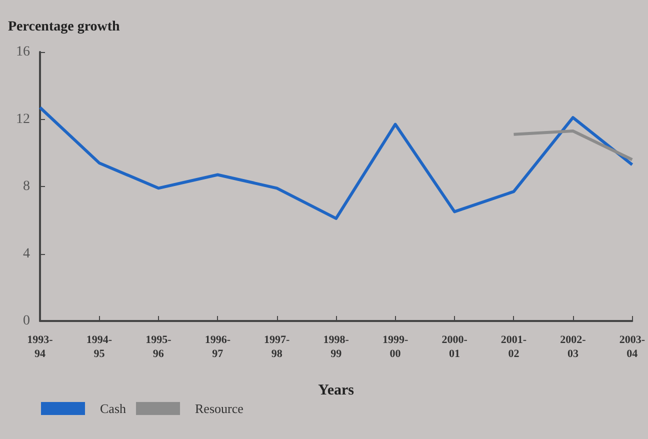 This screenshot has width=648, height=439. What do you see at coordinates (277, 347) in the screenshot?
I see `x-tick-label: 1997- 98` at bounding box center [277, 347].